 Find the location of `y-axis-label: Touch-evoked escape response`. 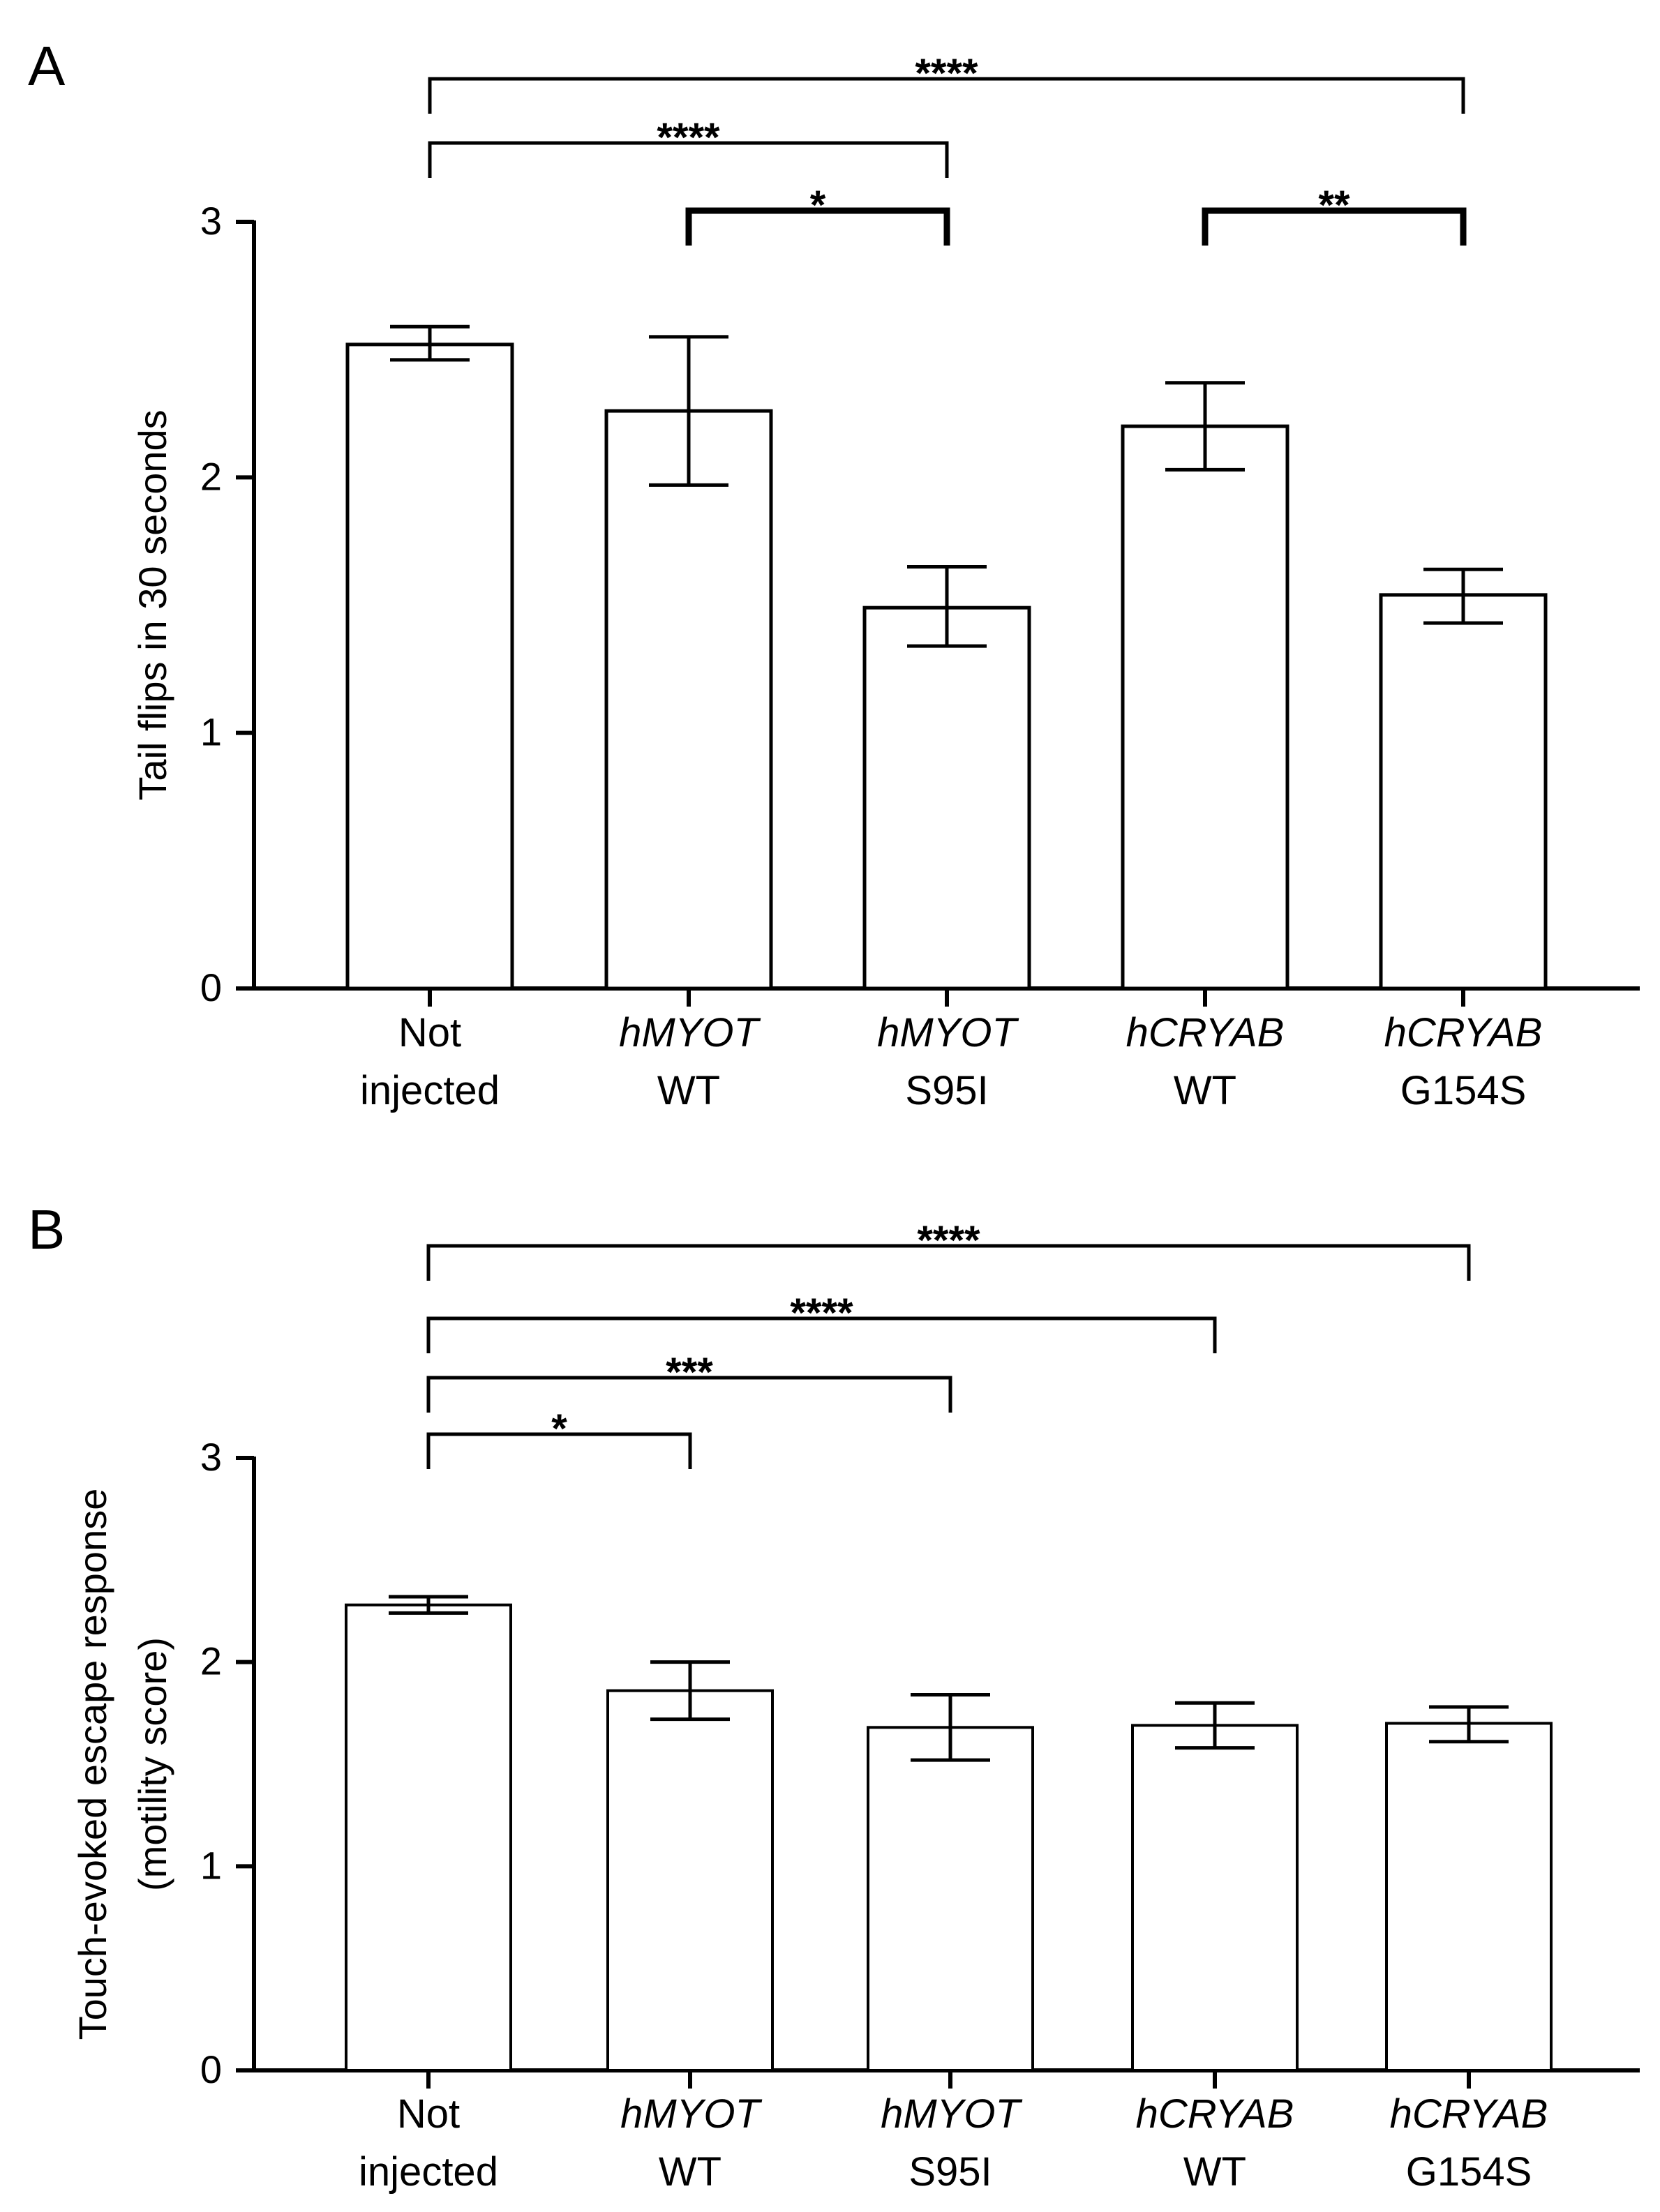

y-axis-label: Touch-evoked escape response is located at coordinates (92, 1765).